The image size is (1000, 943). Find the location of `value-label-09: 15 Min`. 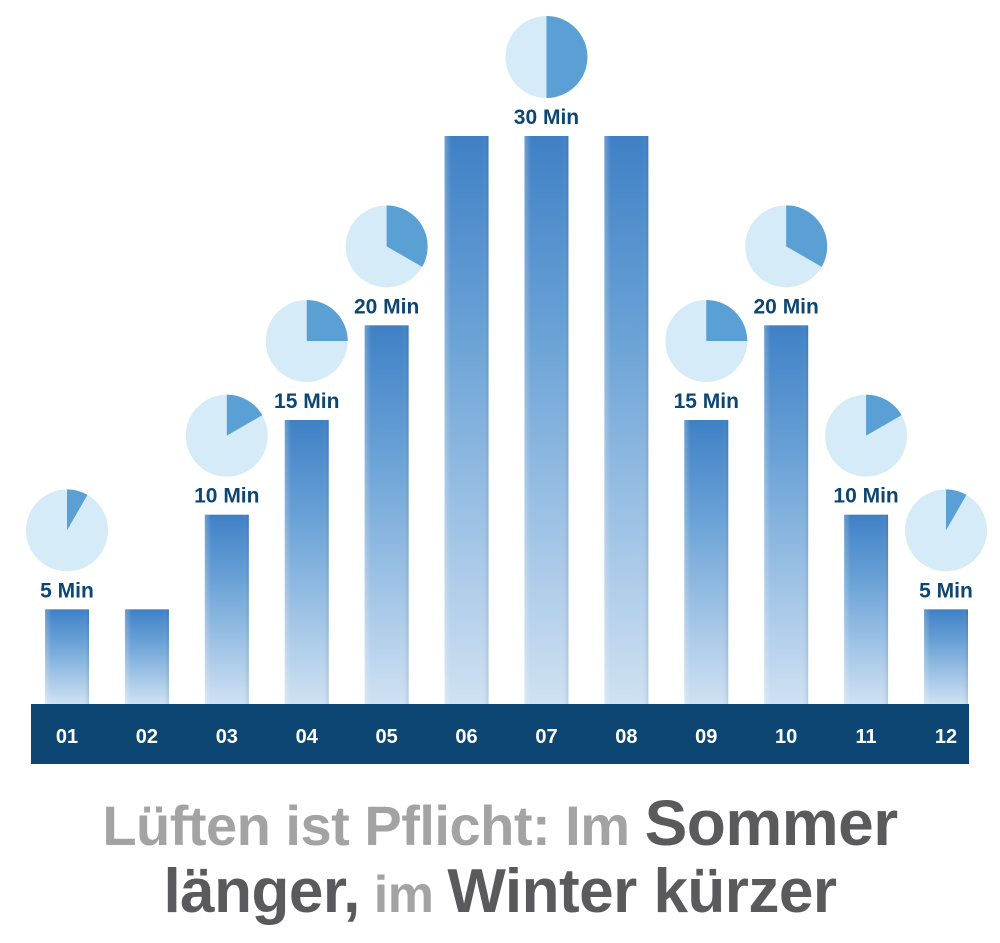

value-label-09: 15 Min is located at coordinates (706, 401).